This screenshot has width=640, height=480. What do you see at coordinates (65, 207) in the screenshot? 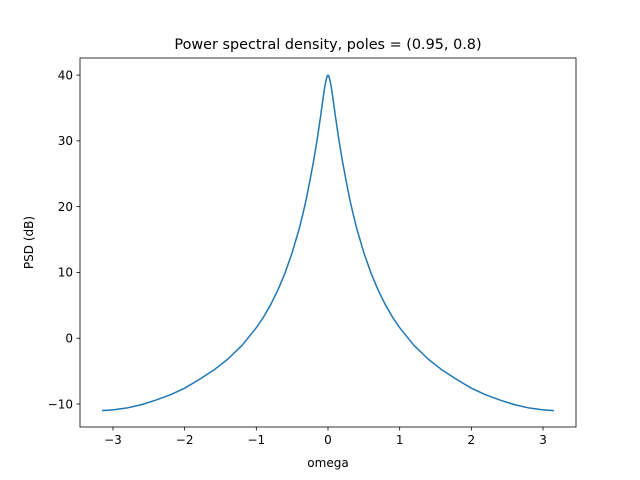
I see `y-tick-label: 20` at bounding box center [65, 207].